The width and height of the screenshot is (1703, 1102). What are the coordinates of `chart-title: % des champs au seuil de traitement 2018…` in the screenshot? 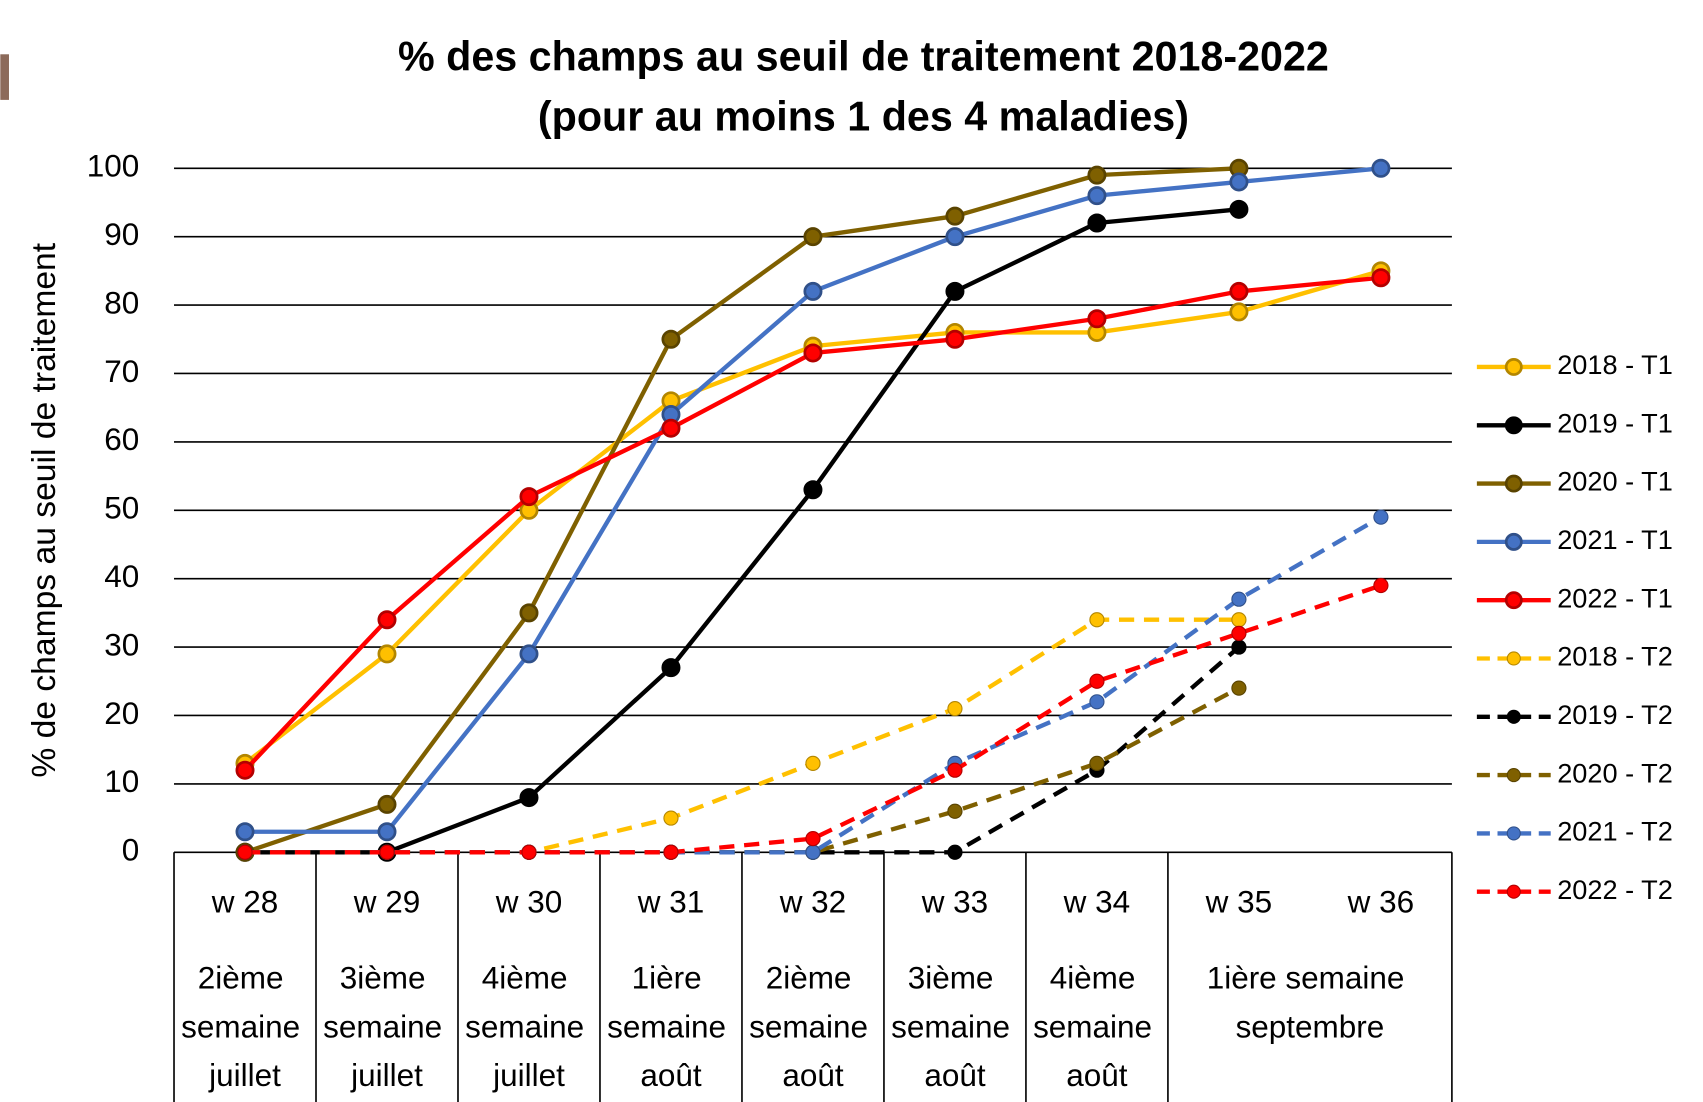 It's located at (863, 57).